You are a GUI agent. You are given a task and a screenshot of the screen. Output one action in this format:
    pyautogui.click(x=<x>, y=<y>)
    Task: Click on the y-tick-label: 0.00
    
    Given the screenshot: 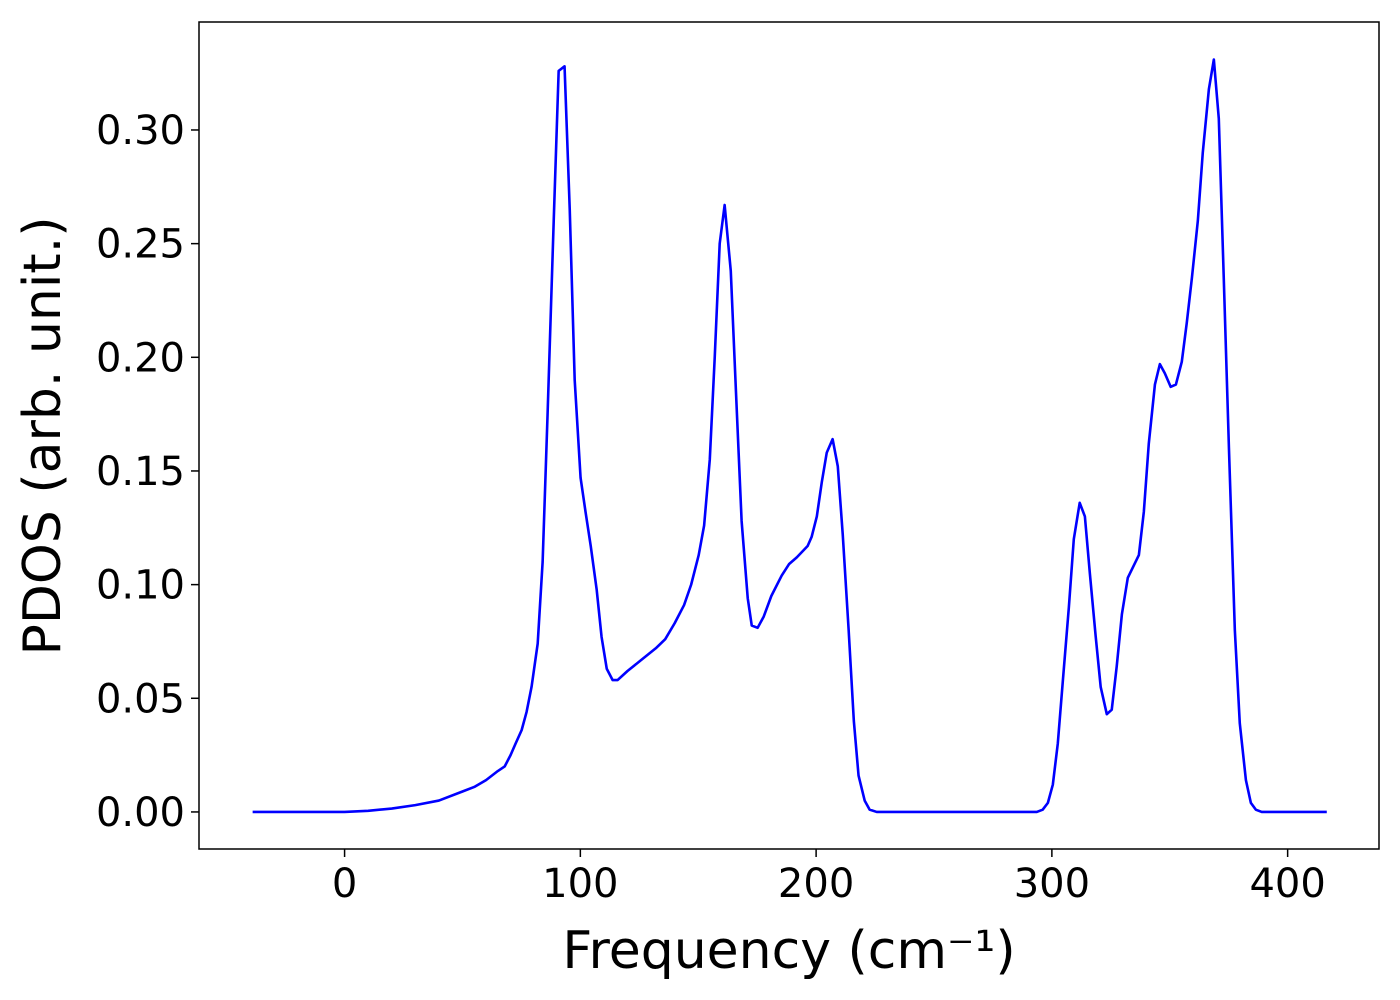 What is the action you would take?
    pyautogui.click(x=140, y=813)
    